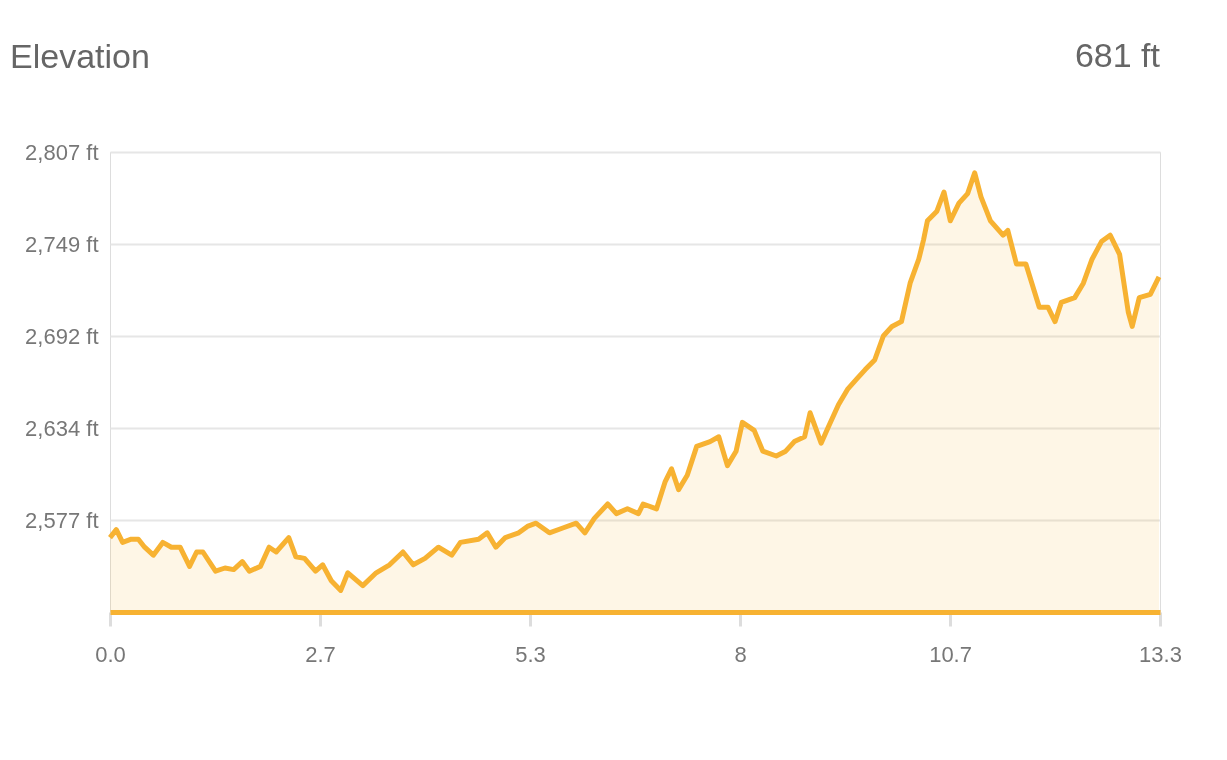 This screenshot has height=760, width=1227. I want to click on text: 681 ft, so click(1117, 55).